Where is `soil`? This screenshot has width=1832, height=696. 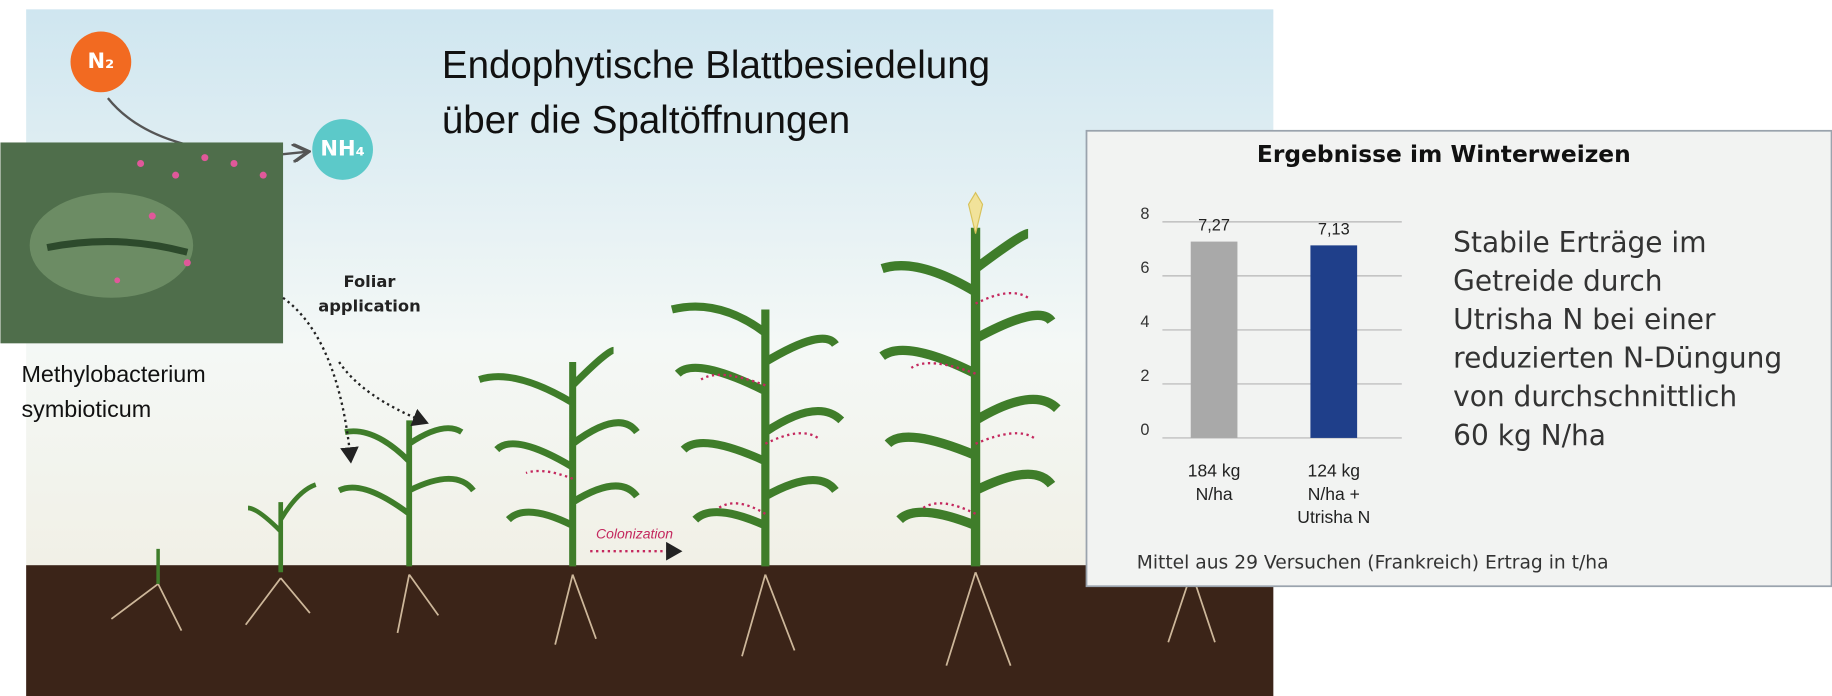 soil is located at coordinates (650, 630).